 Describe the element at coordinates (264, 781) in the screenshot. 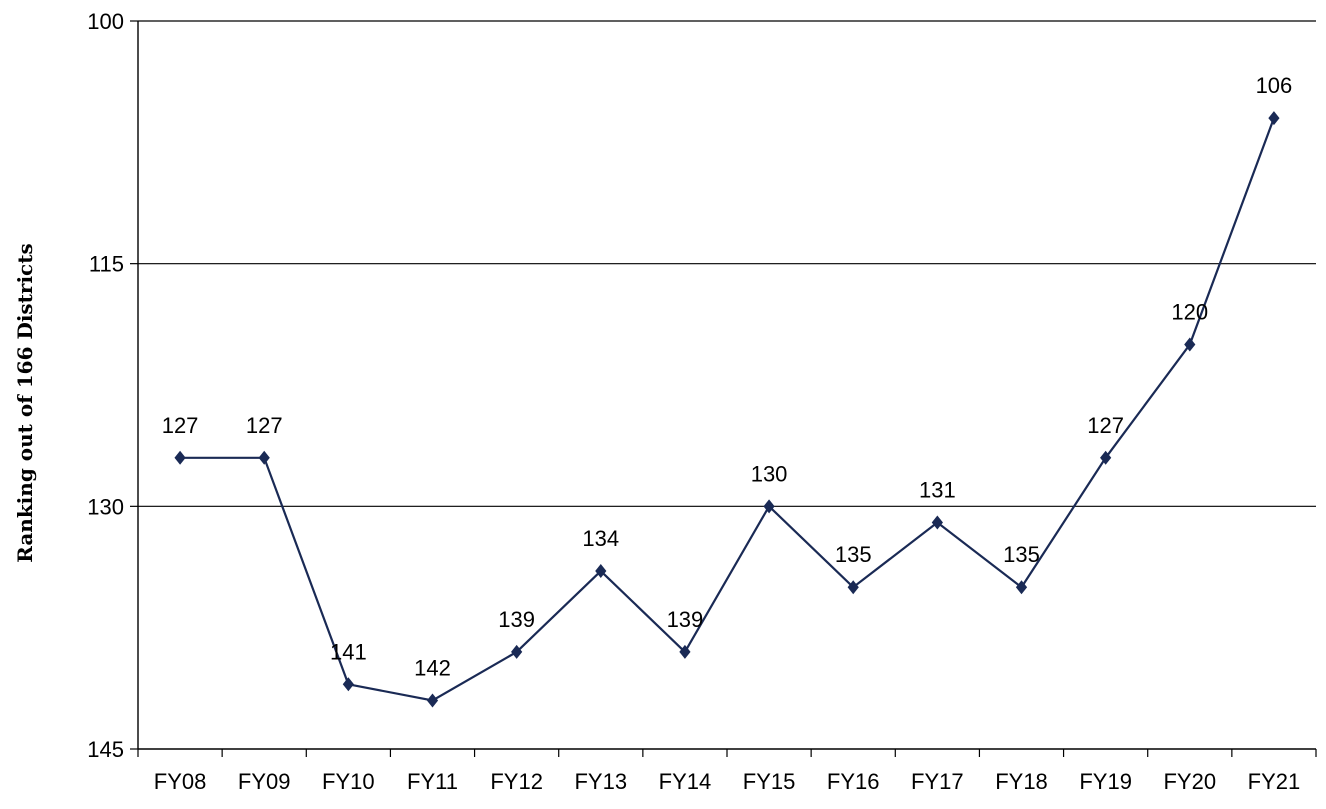

I see `x-tick-label: FY09` at that location.